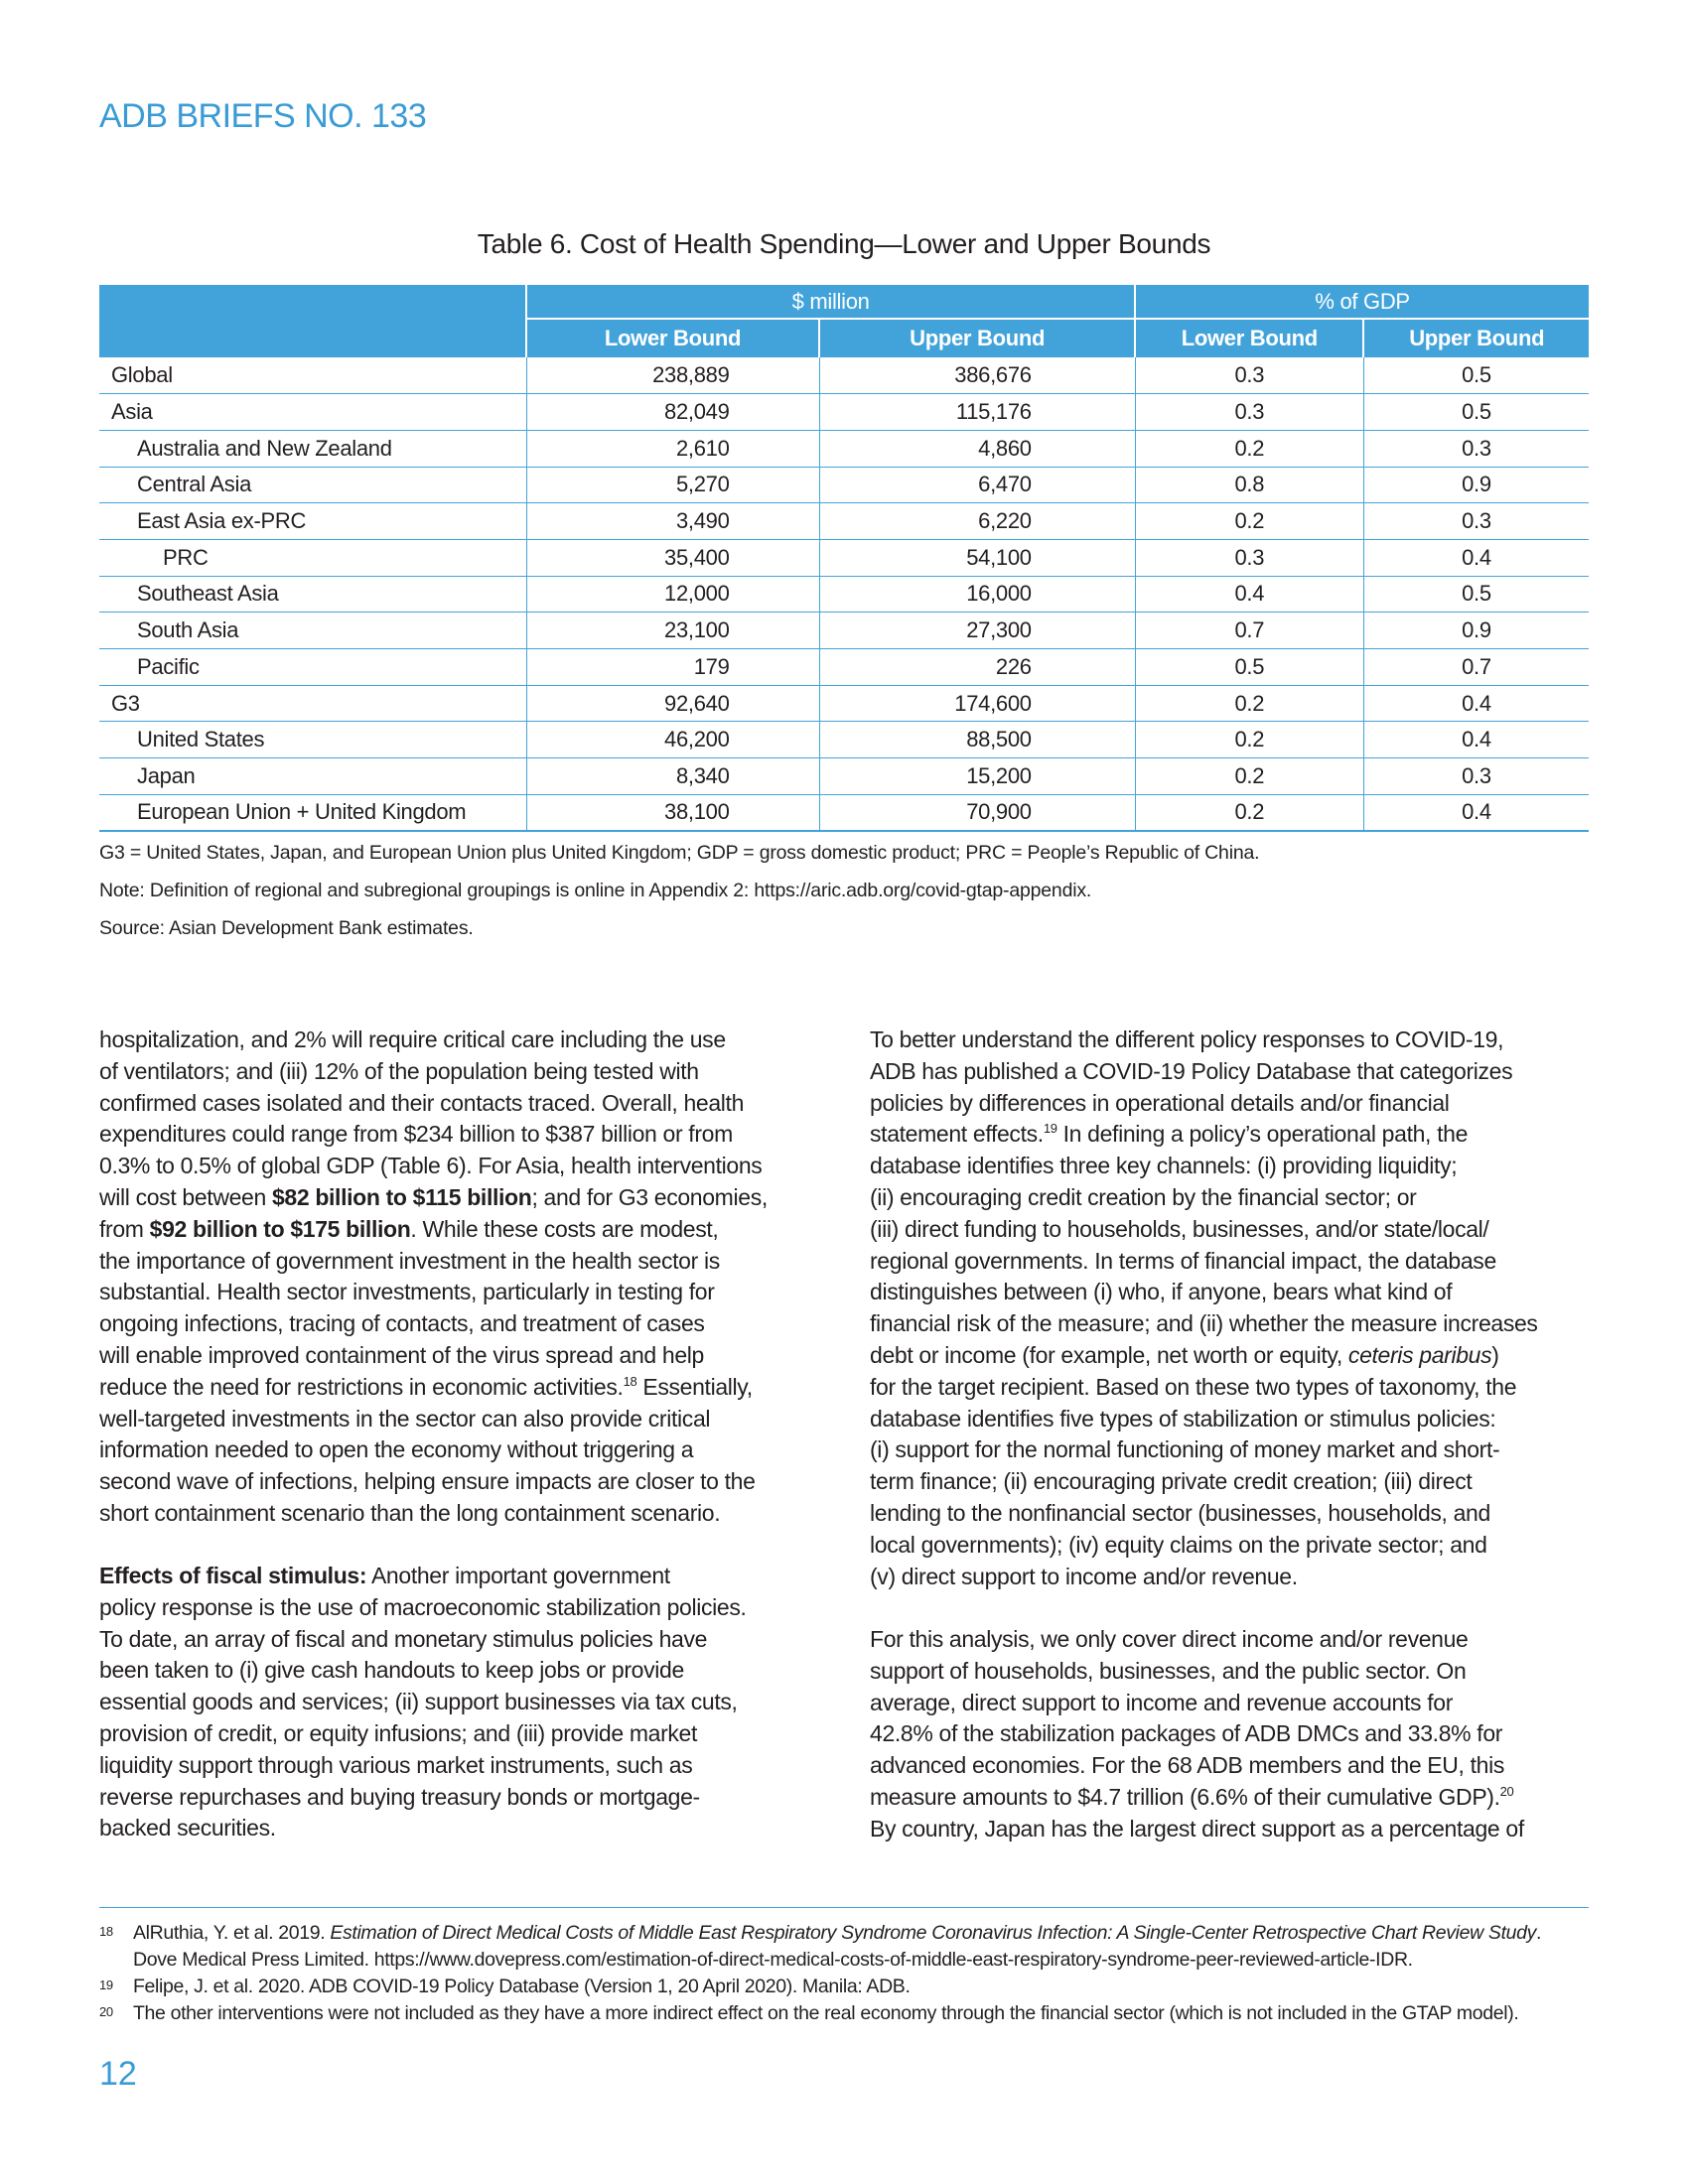 The width and height of the screenshot is (1688, 2184). What do you see at coordinates (564, 1228) in the screenshot?
I see `text-run: . While these costs are modest,` at bounding box center [564, 1228].